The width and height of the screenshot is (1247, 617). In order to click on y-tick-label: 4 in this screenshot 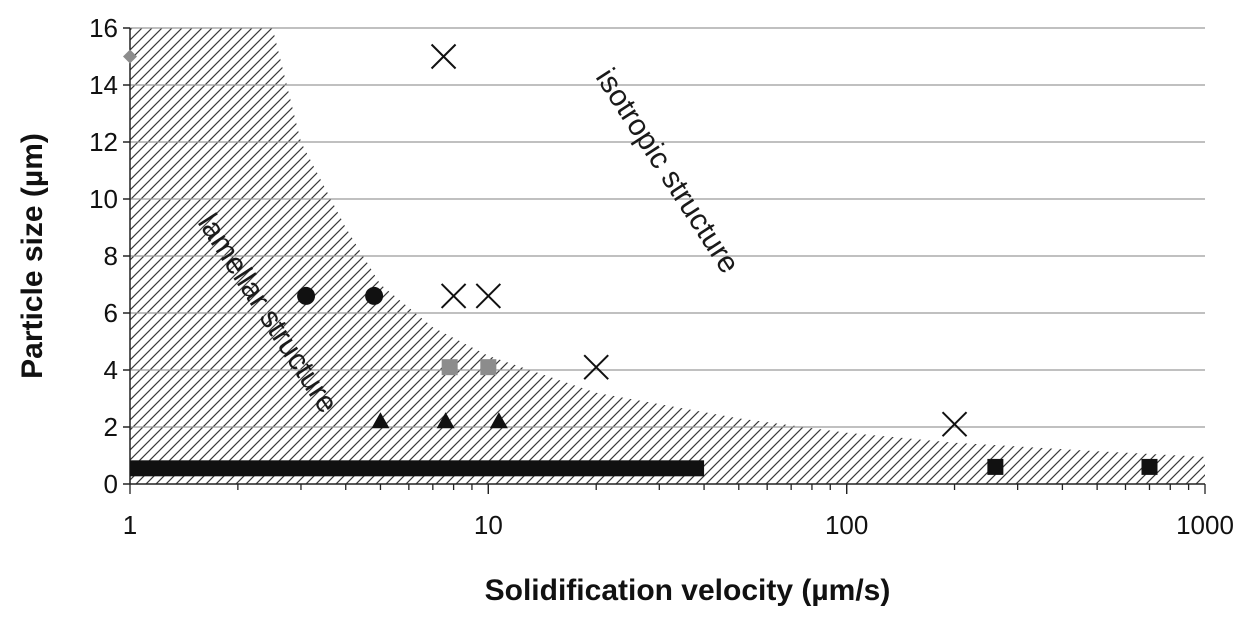, I will do `click(111, 370)`.